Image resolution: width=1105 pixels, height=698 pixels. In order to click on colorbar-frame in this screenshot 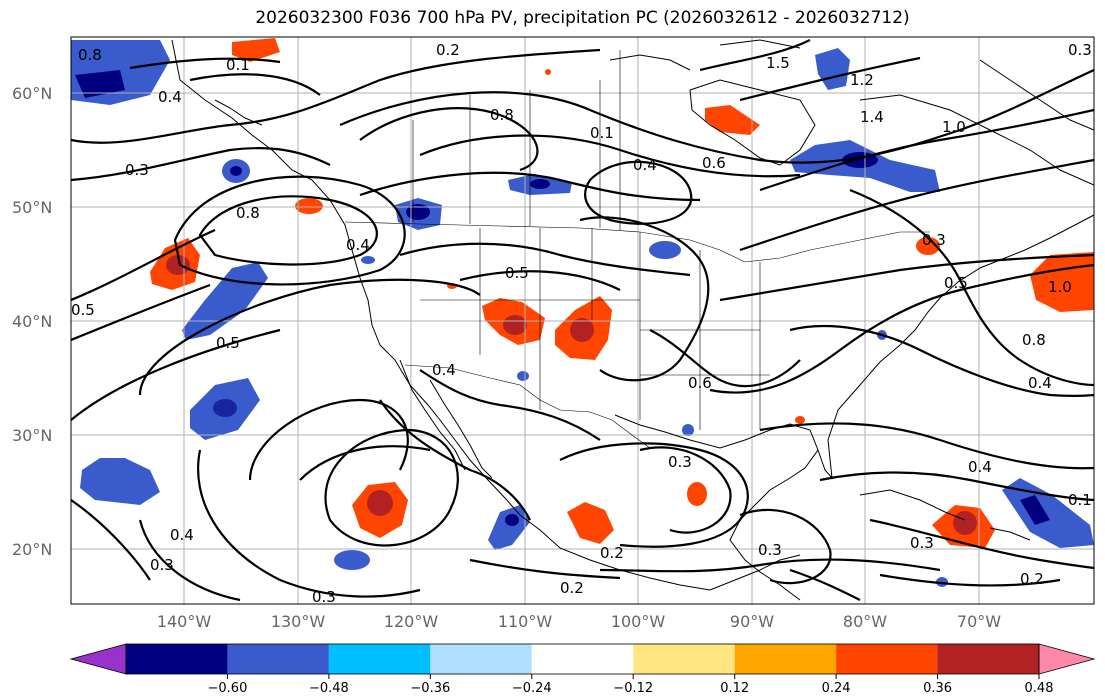, I will do `click(582, 659)`.